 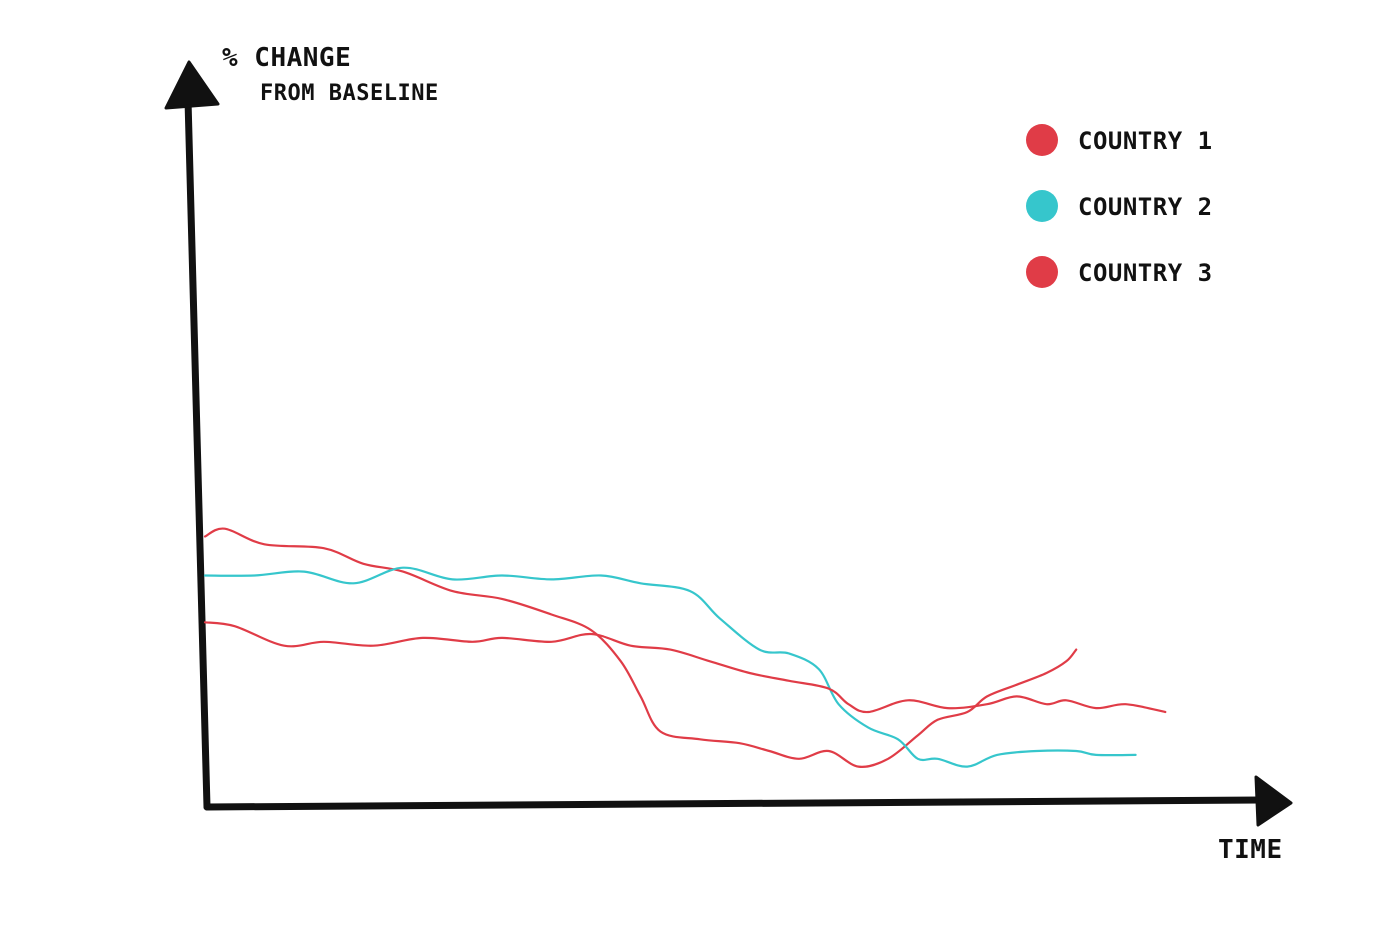 What do you see at coordinates (197, 453) in the screenshot?
I see `y-axis` at bounding box center [197, 453].